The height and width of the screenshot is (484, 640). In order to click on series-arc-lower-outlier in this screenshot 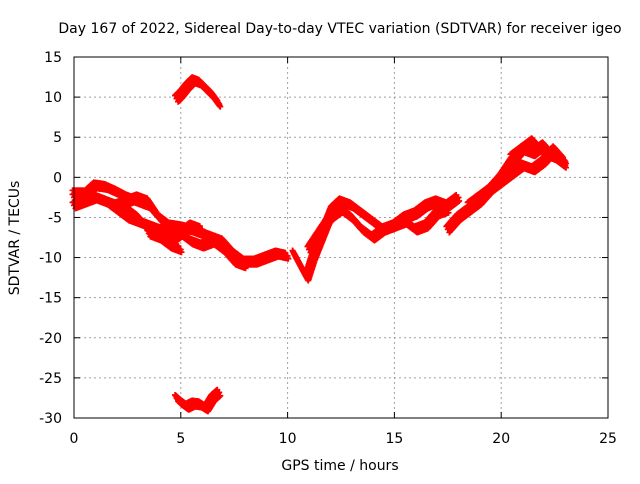, I will do `click(197, 401)`.